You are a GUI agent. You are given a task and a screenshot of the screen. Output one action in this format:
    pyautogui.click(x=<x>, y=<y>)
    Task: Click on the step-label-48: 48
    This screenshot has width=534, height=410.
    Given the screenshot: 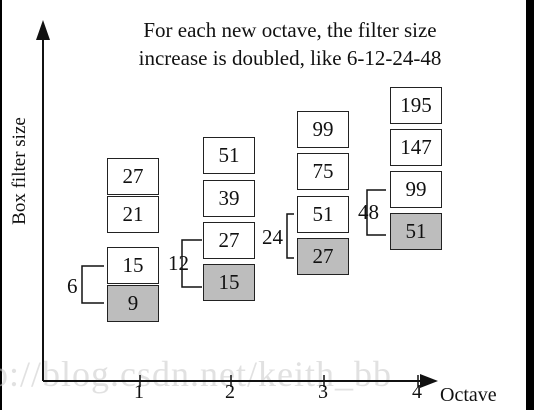 What is the action you would take?
    pyautogui.click(x=368, y=212)
    